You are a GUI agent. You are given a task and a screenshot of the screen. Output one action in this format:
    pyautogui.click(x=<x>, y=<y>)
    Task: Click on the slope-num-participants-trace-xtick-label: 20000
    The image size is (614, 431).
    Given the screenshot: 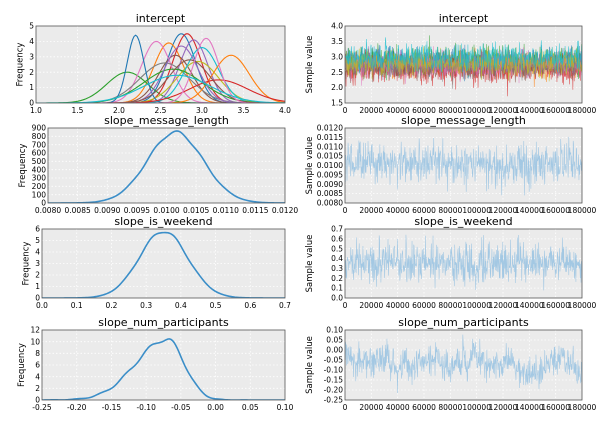 What is the action you would take?
    pyautogui.click(x=371, y=407)
    